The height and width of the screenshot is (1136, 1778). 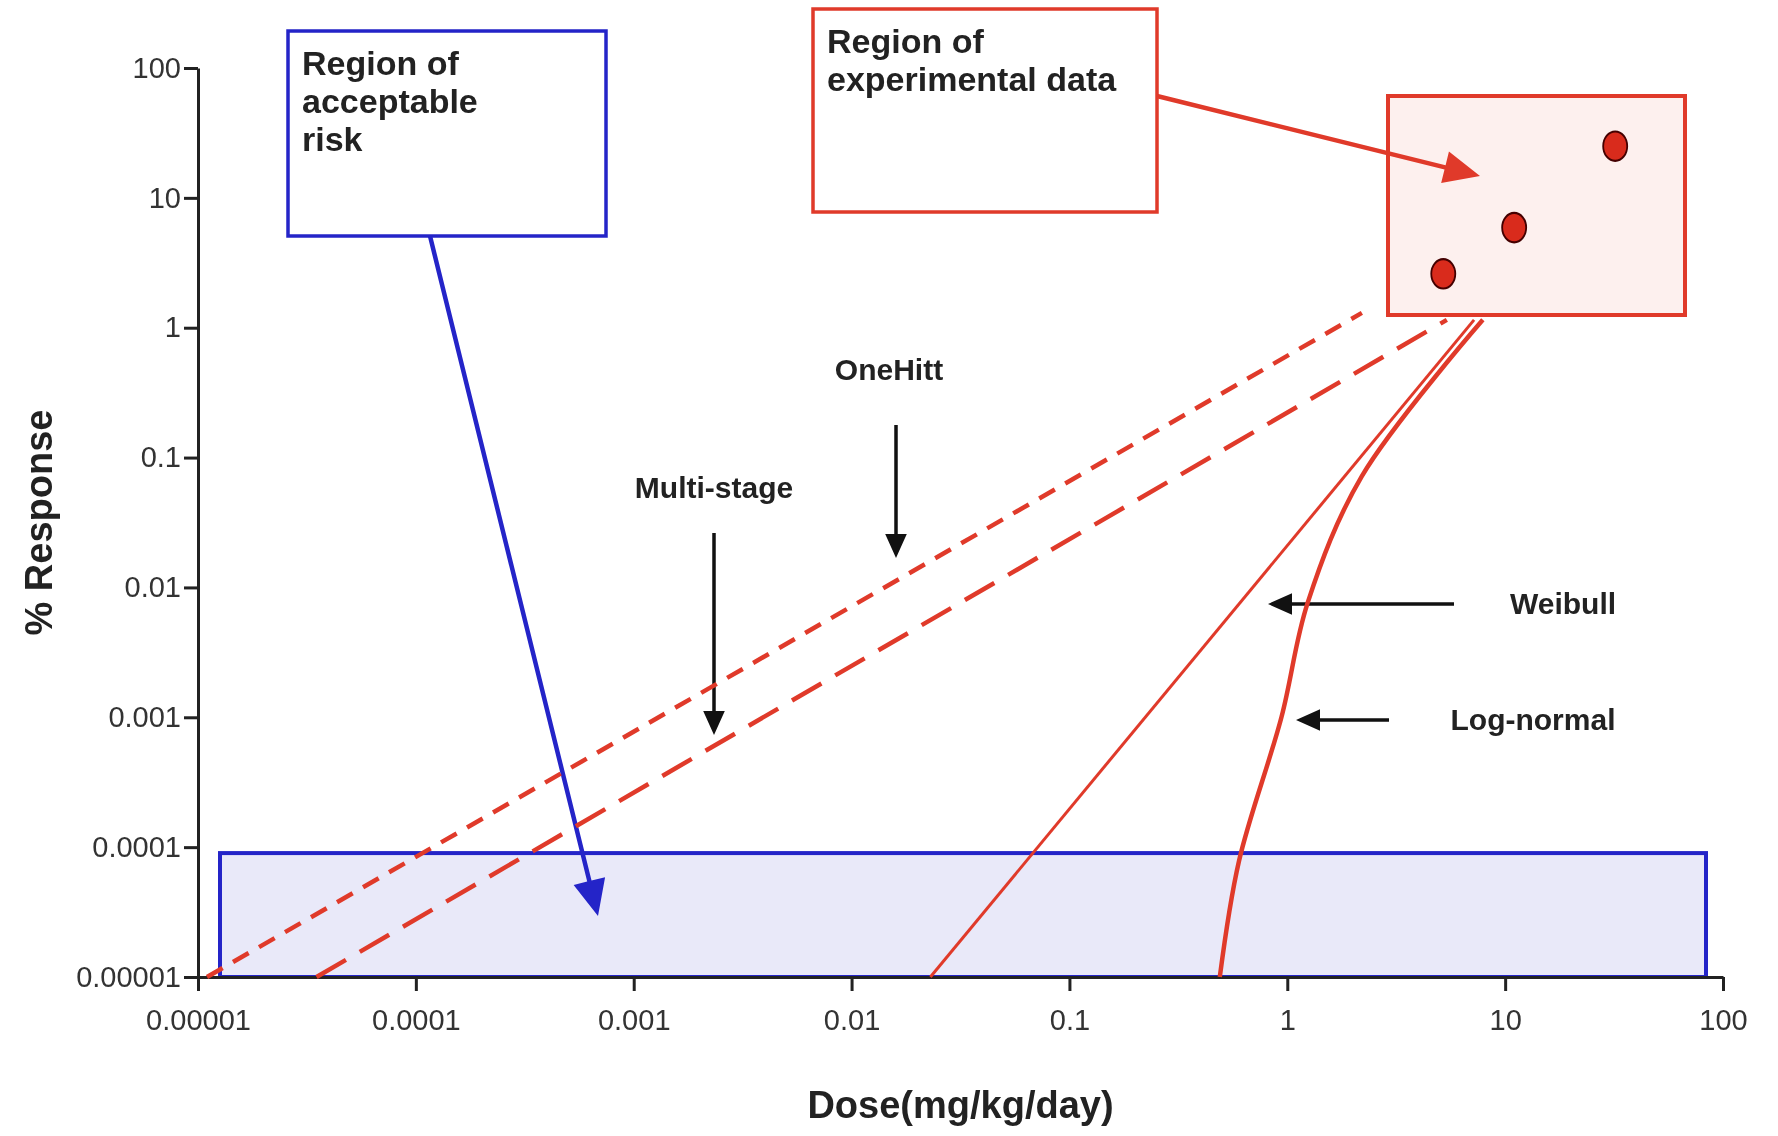 What do you see at coordinates (156, 67) in the screenshot?
I see `y-tick-label: 100` at bounding box center [156, 67].